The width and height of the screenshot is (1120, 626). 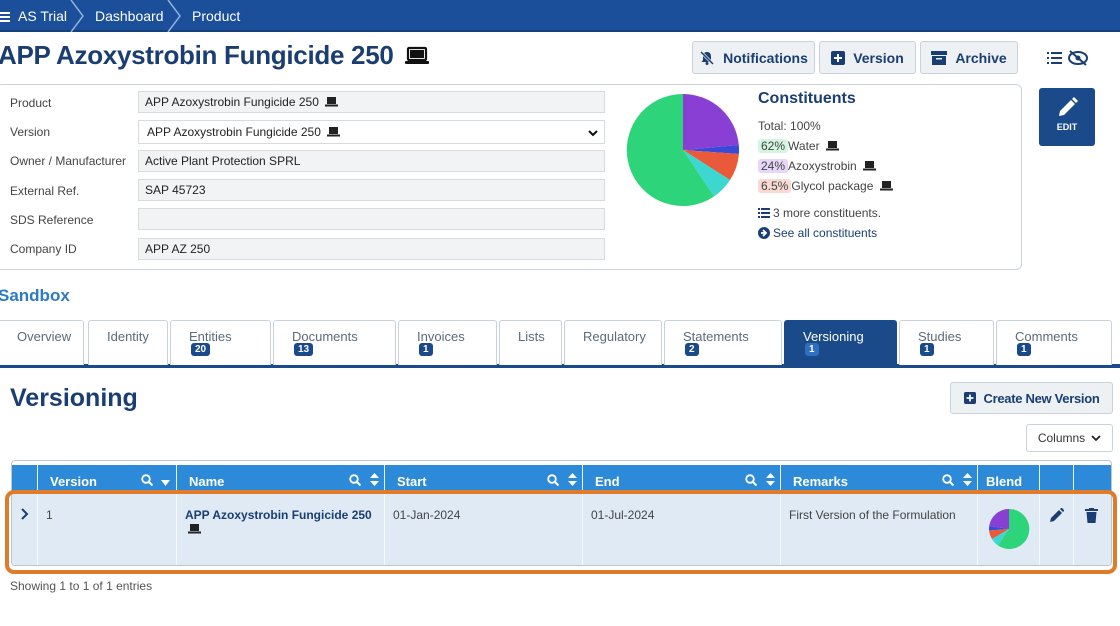 What do you see at coordinates (798, 146) in the screenshot?
I see `constituent-water: 62% Water` at bounding box center [798, 146].